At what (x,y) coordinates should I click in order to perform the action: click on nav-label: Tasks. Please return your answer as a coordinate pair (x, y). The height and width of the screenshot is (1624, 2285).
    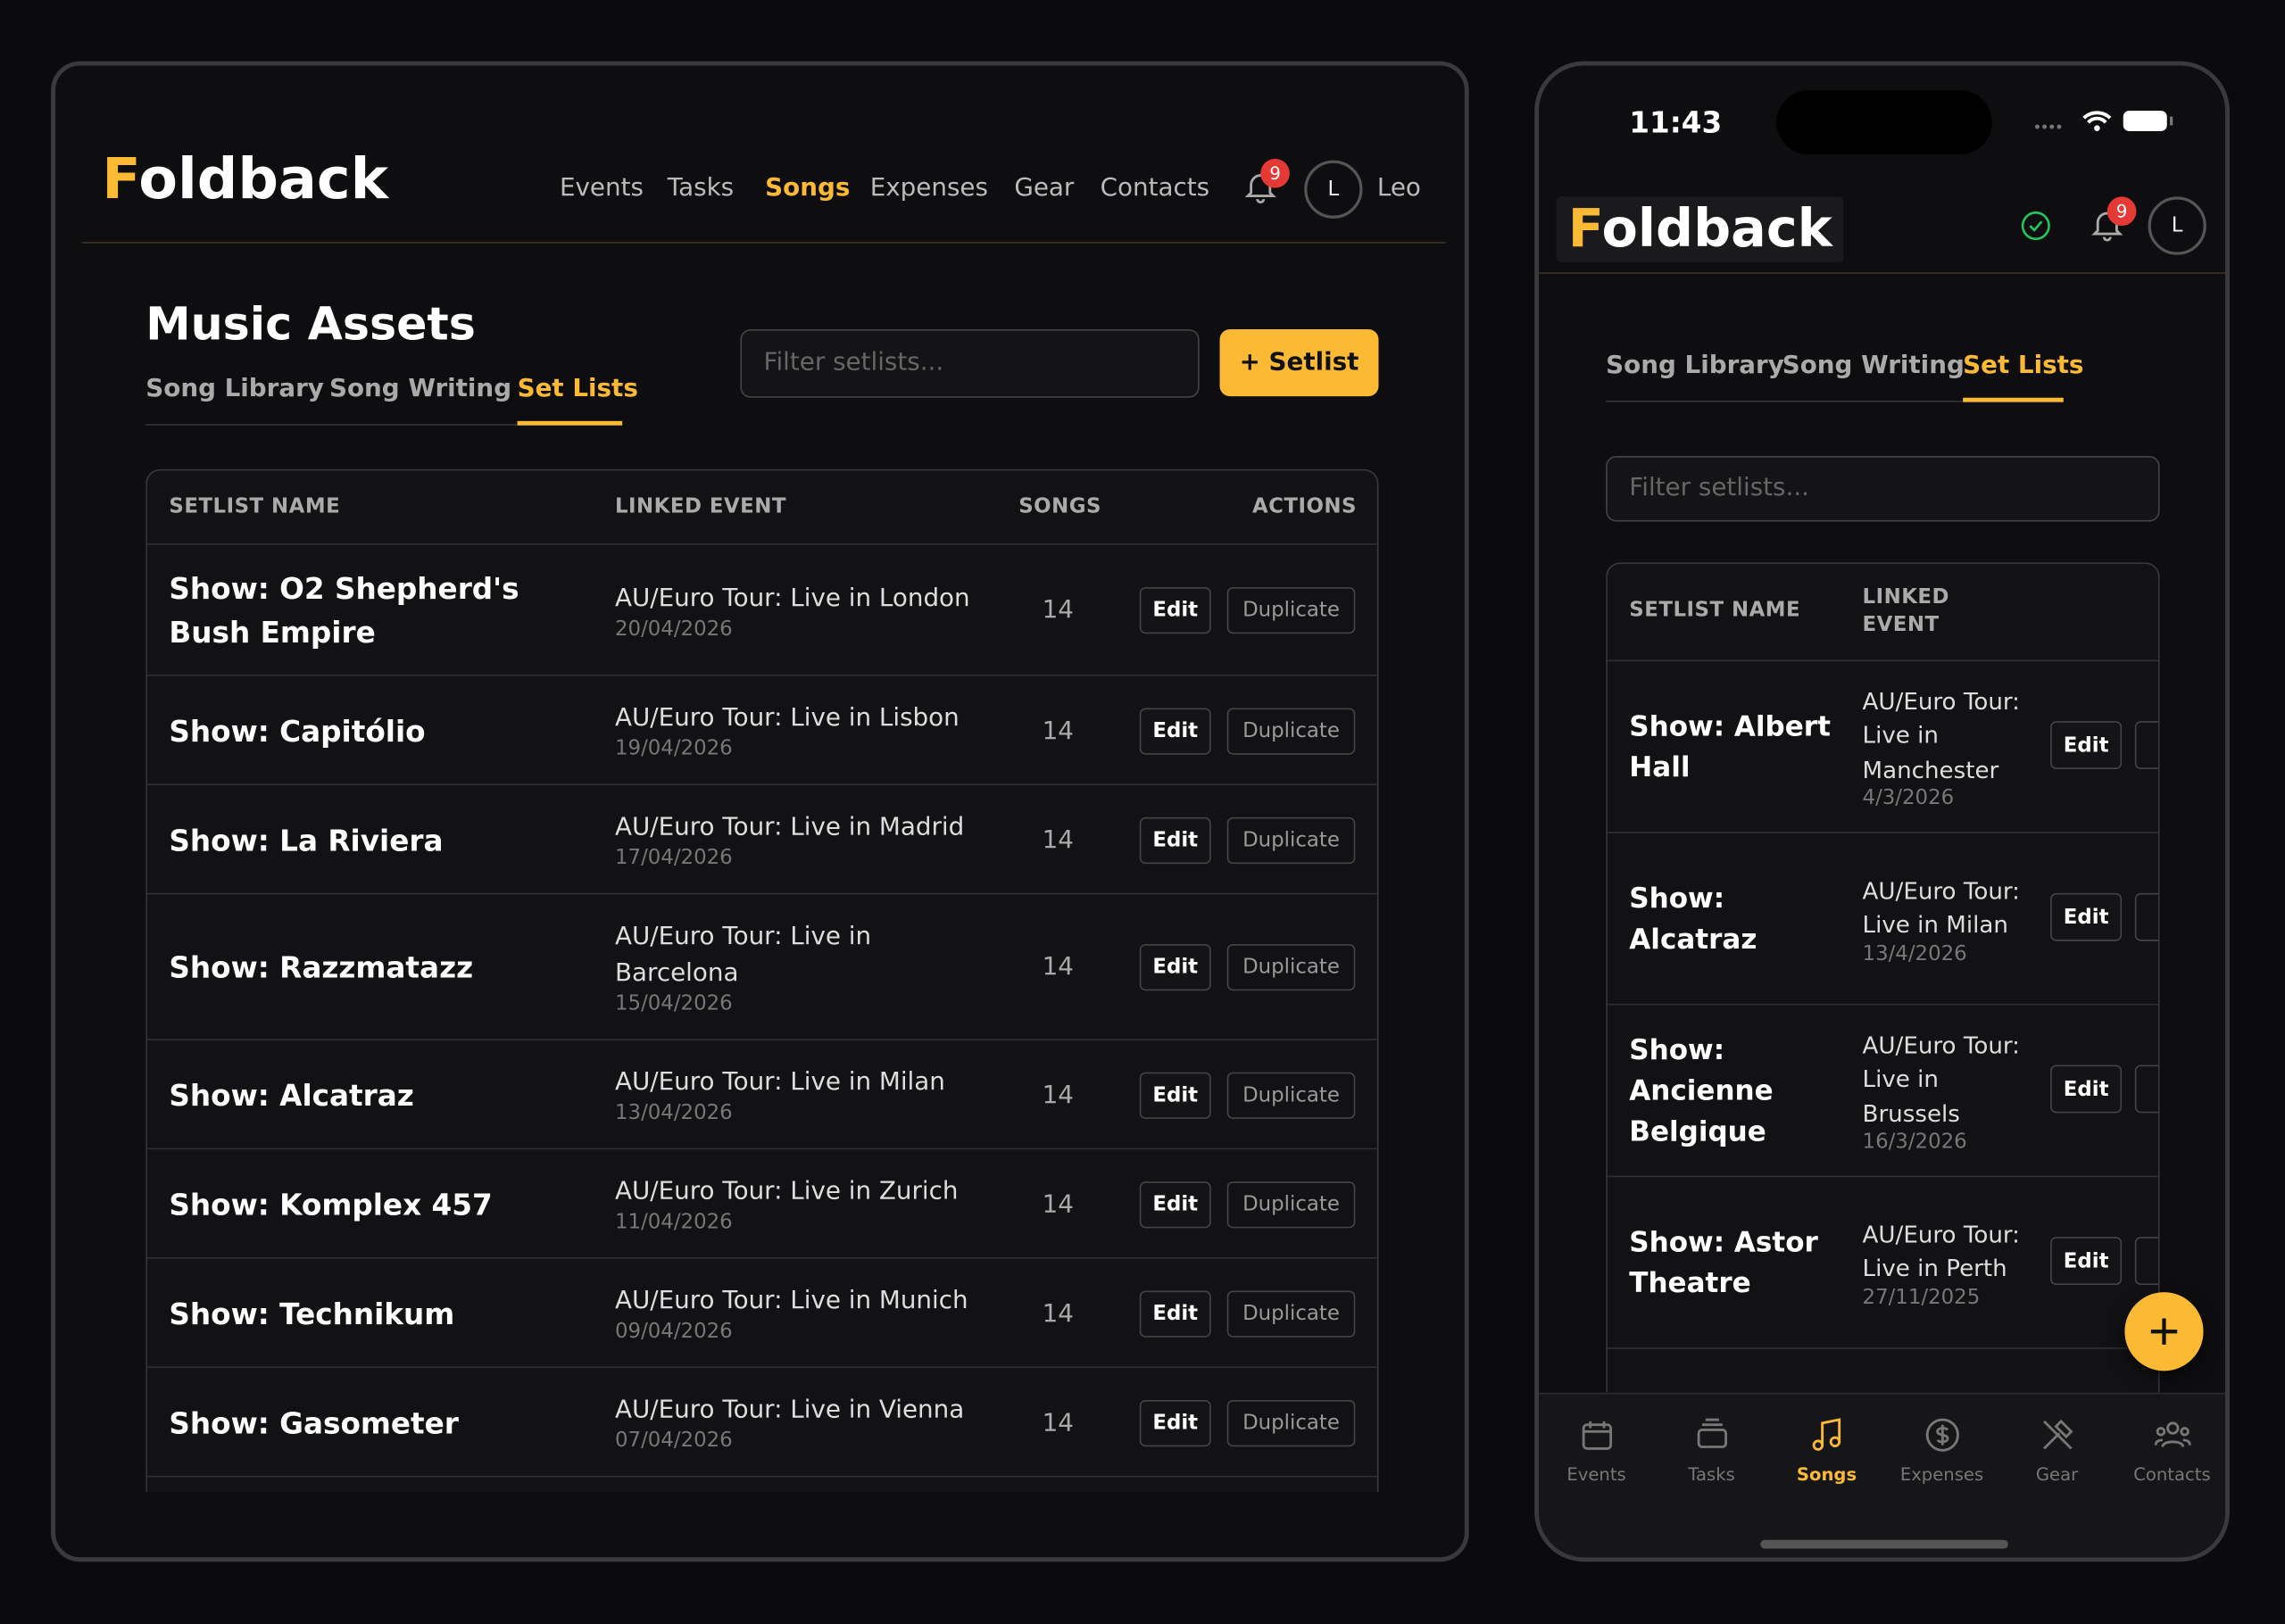
    Looking at the image, I should click on (1711, 1474).